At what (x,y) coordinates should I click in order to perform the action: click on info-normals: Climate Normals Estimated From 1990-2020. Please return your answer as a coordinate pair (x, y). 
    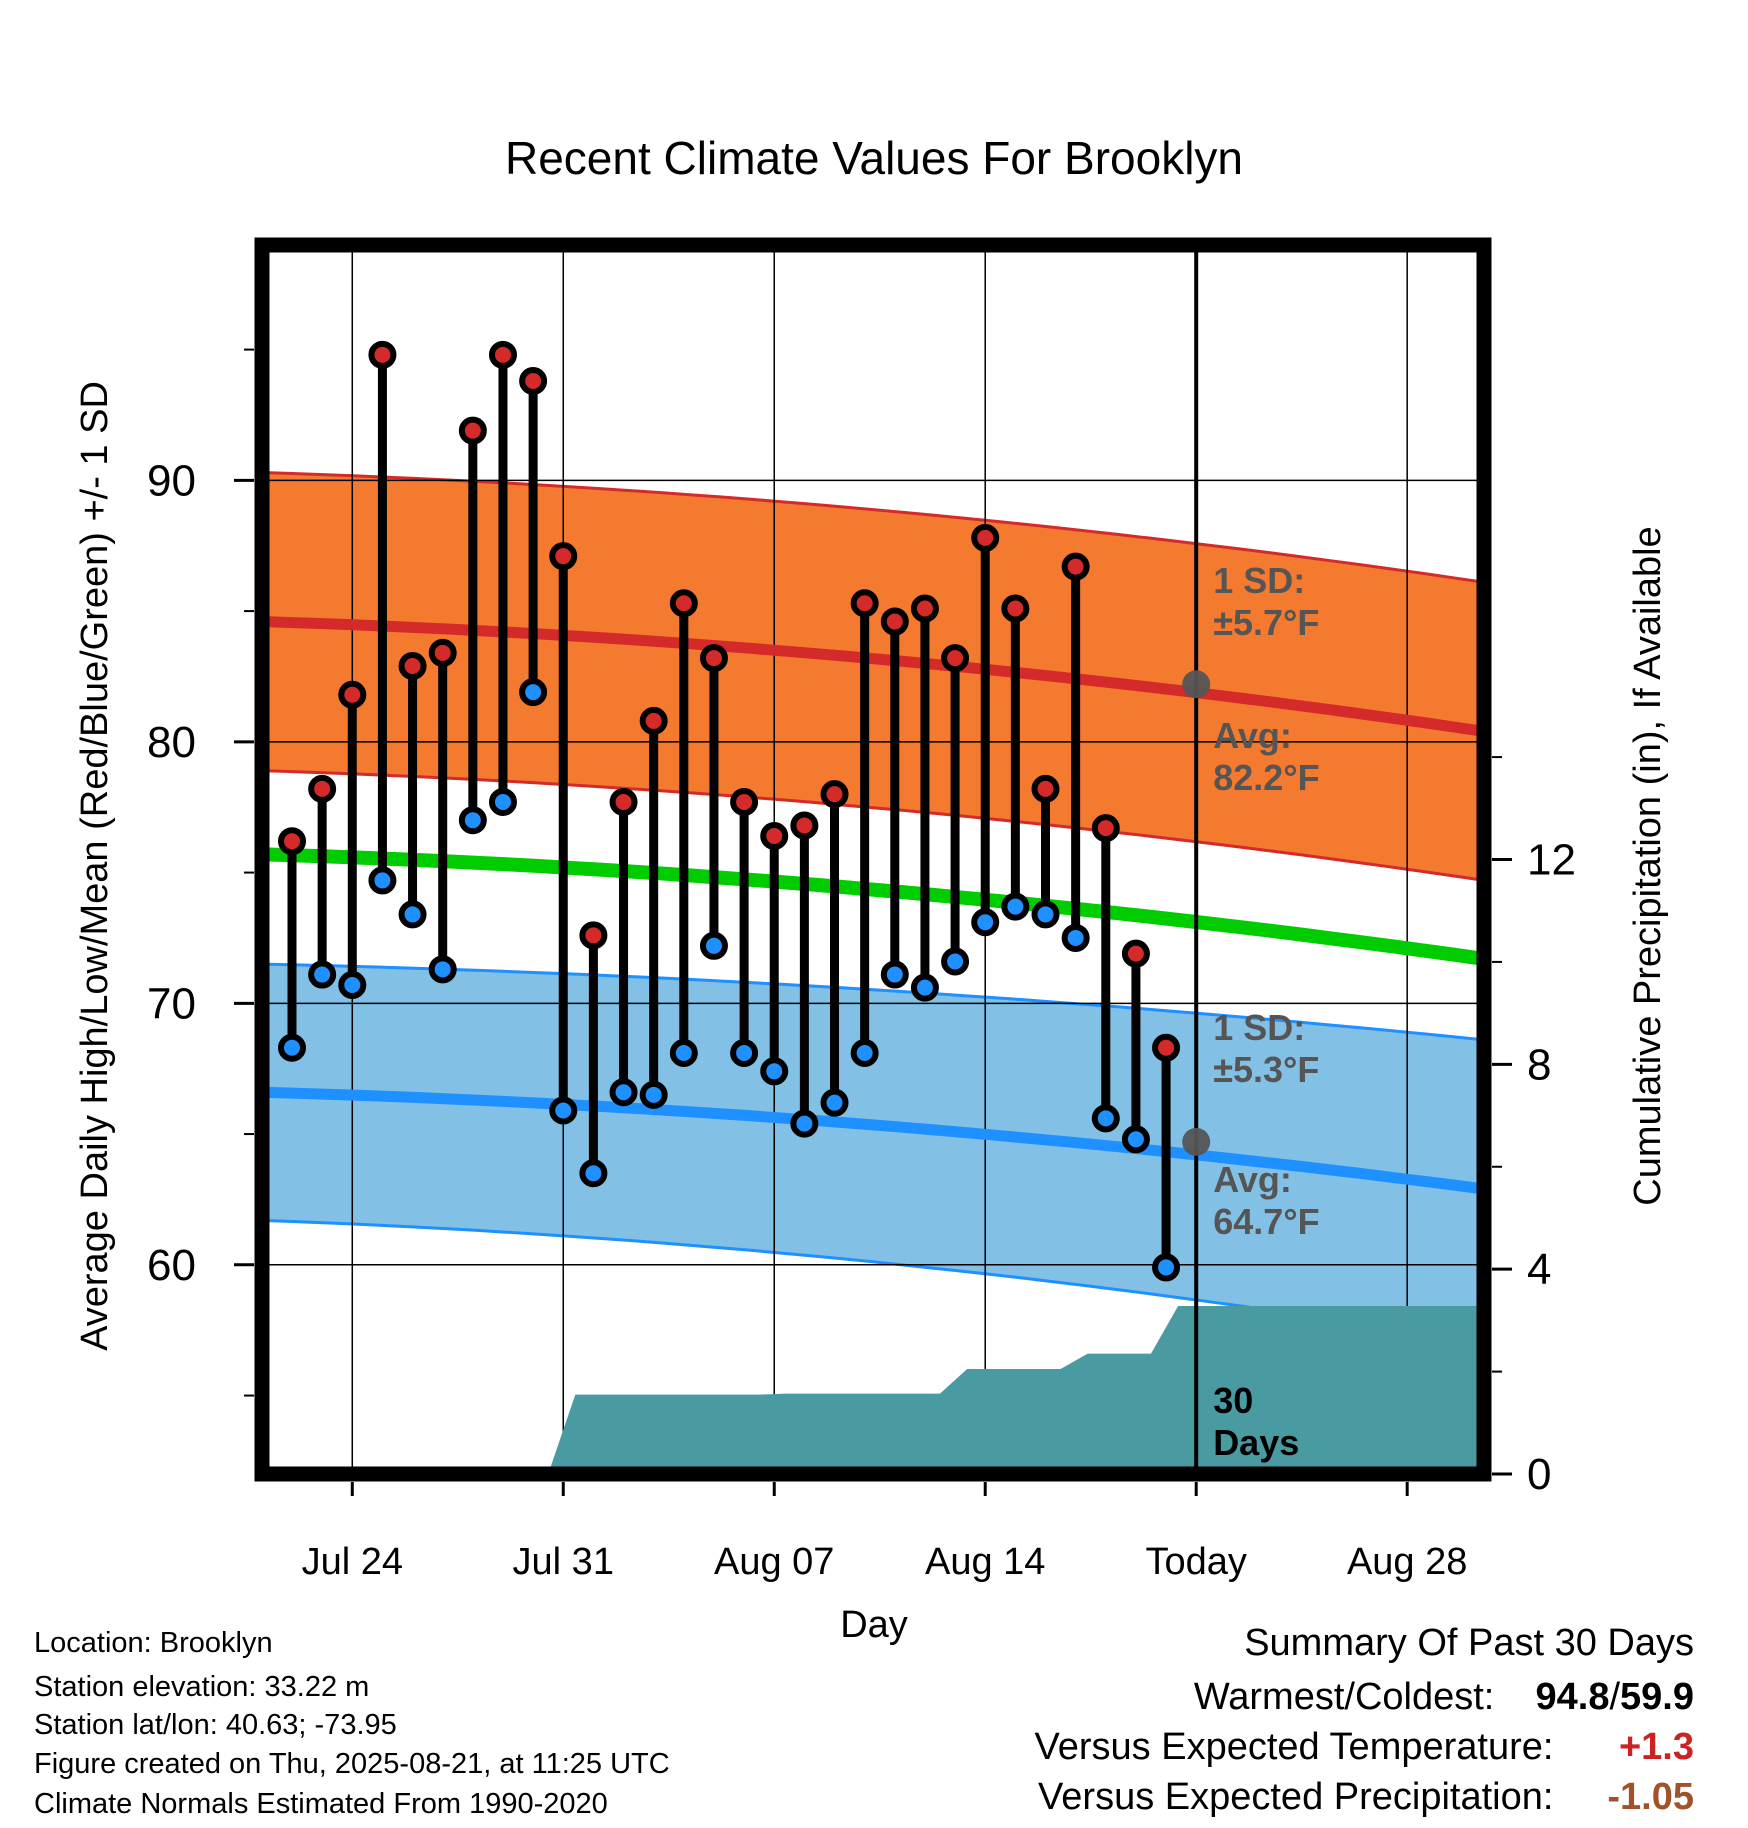
    Looking at the image, I should click on (321, 1804).